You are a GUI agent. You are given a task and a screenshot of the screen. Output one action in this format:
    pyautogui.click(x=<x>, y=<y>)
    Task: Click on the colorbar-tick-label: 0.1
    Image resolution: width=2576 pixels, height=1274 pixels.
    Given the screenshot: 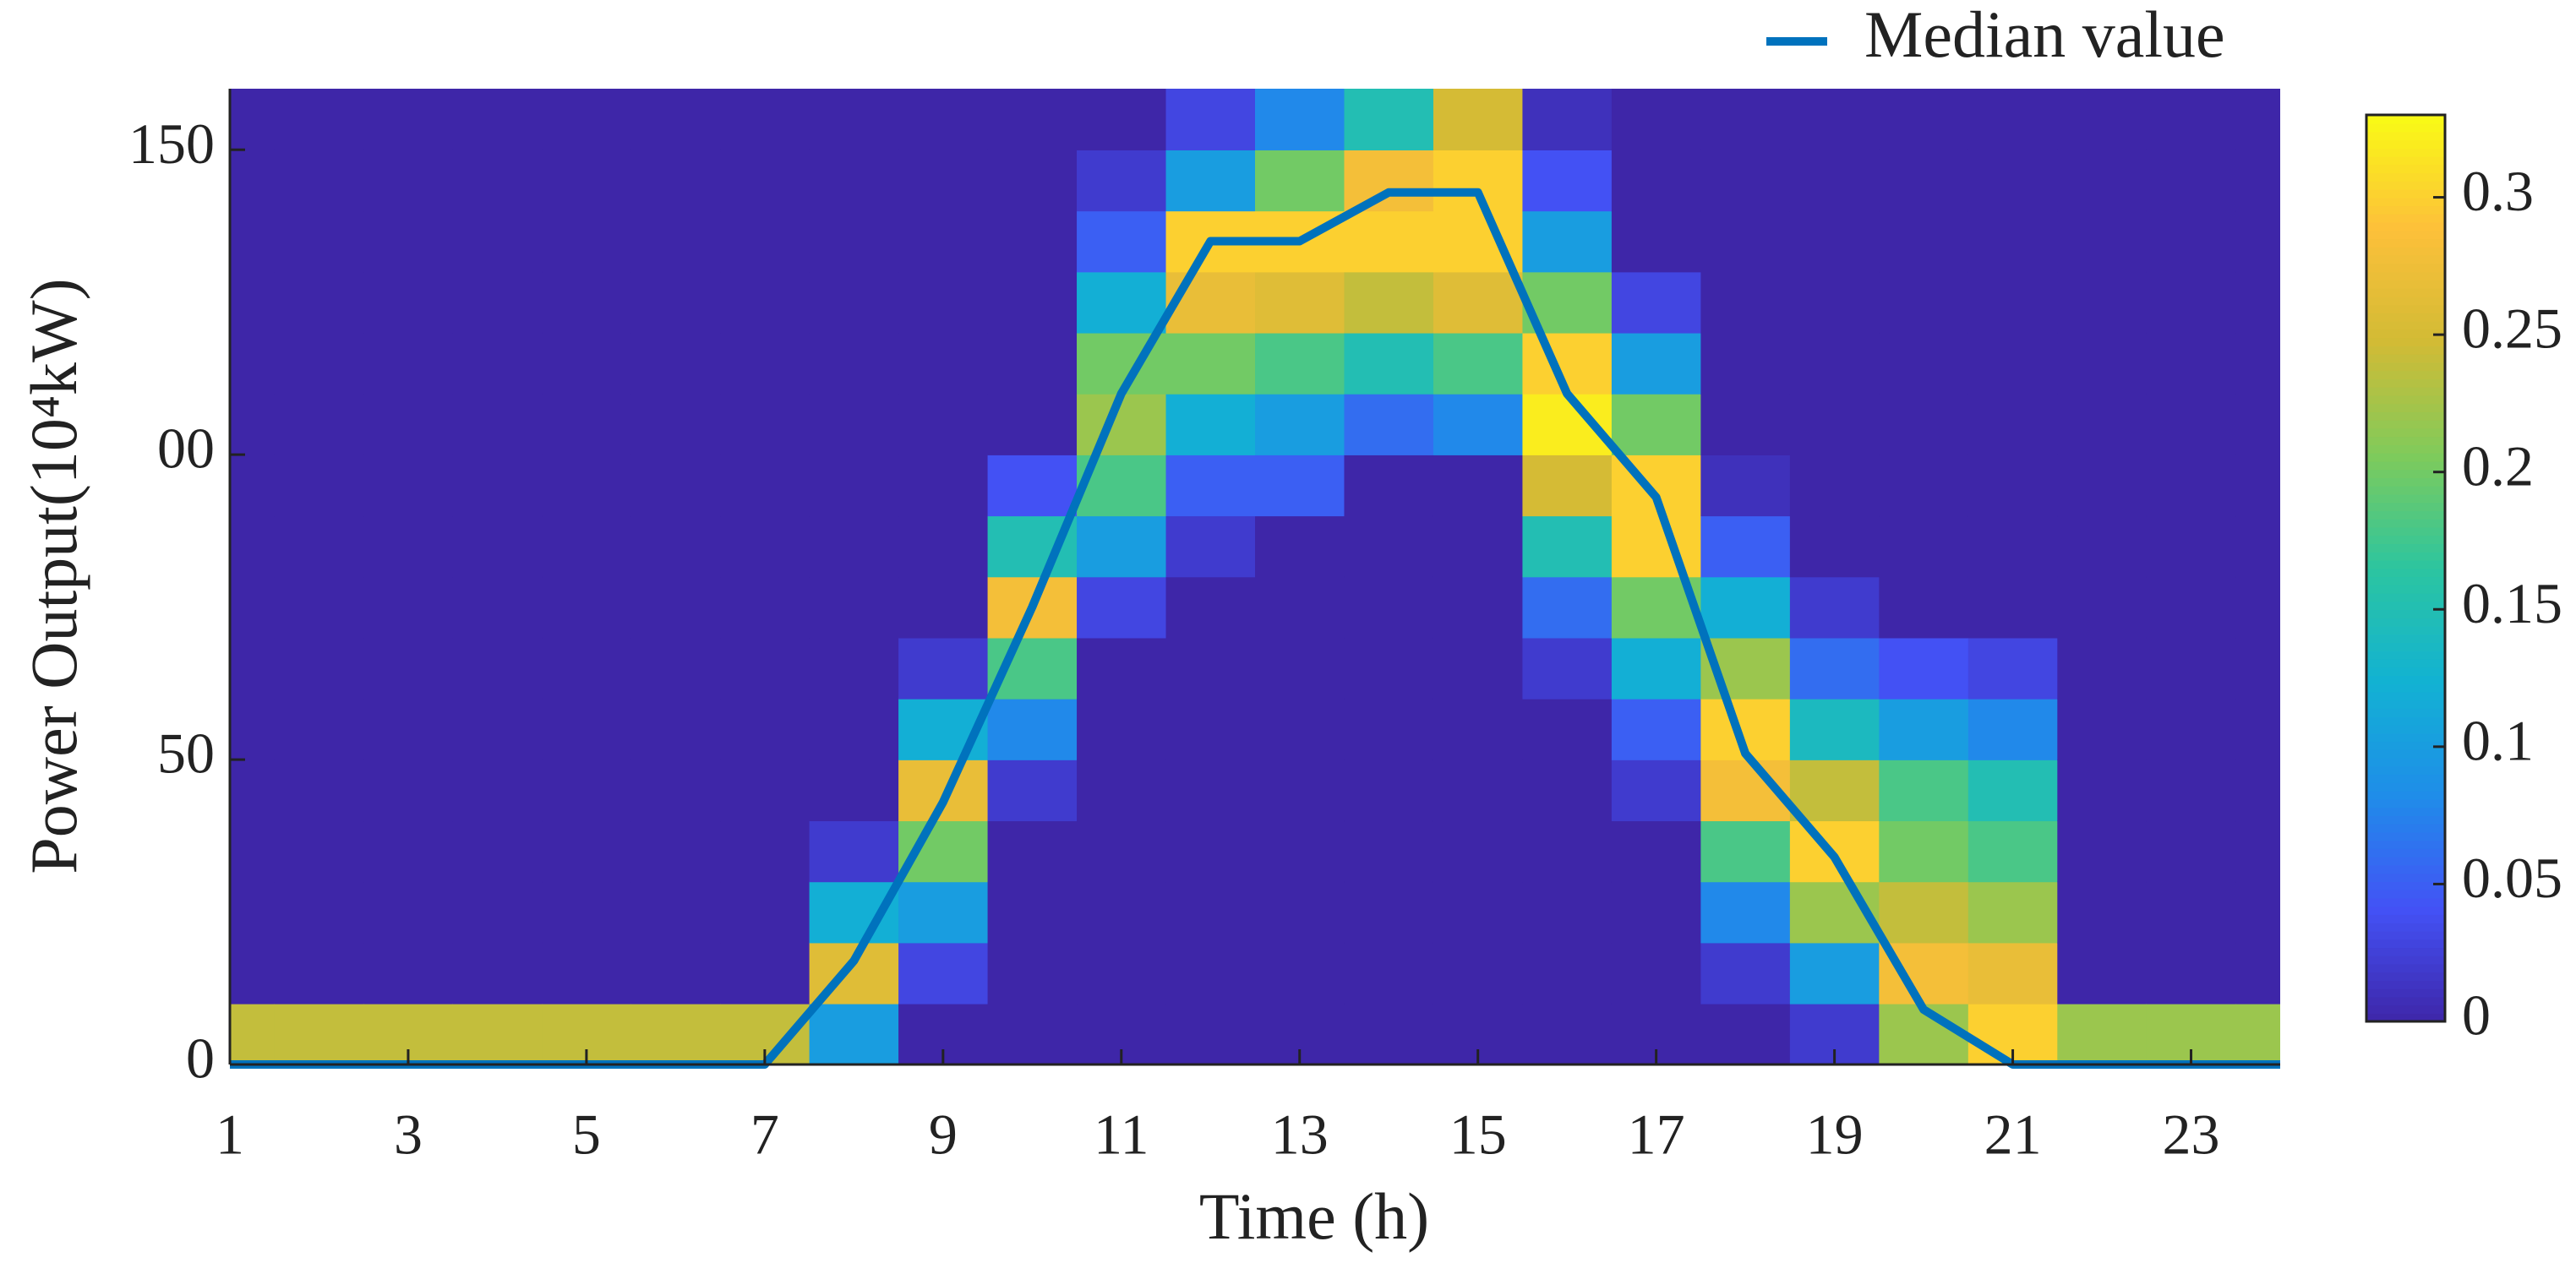 What is the action you would take?
    pyautogui.click(x=2498, y=740)
    